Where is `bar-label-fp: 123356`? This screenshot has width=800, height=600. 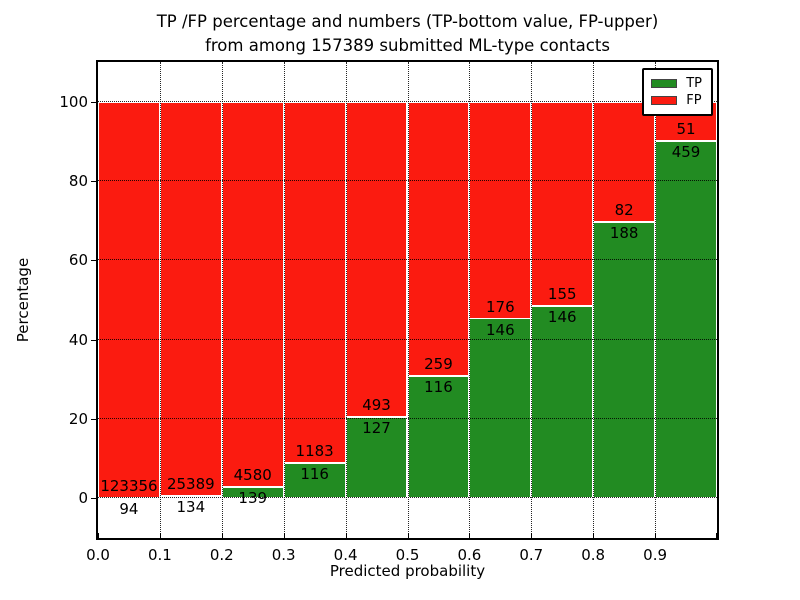 bar-label-fp: 123356 is located at coordinates (129, 486).